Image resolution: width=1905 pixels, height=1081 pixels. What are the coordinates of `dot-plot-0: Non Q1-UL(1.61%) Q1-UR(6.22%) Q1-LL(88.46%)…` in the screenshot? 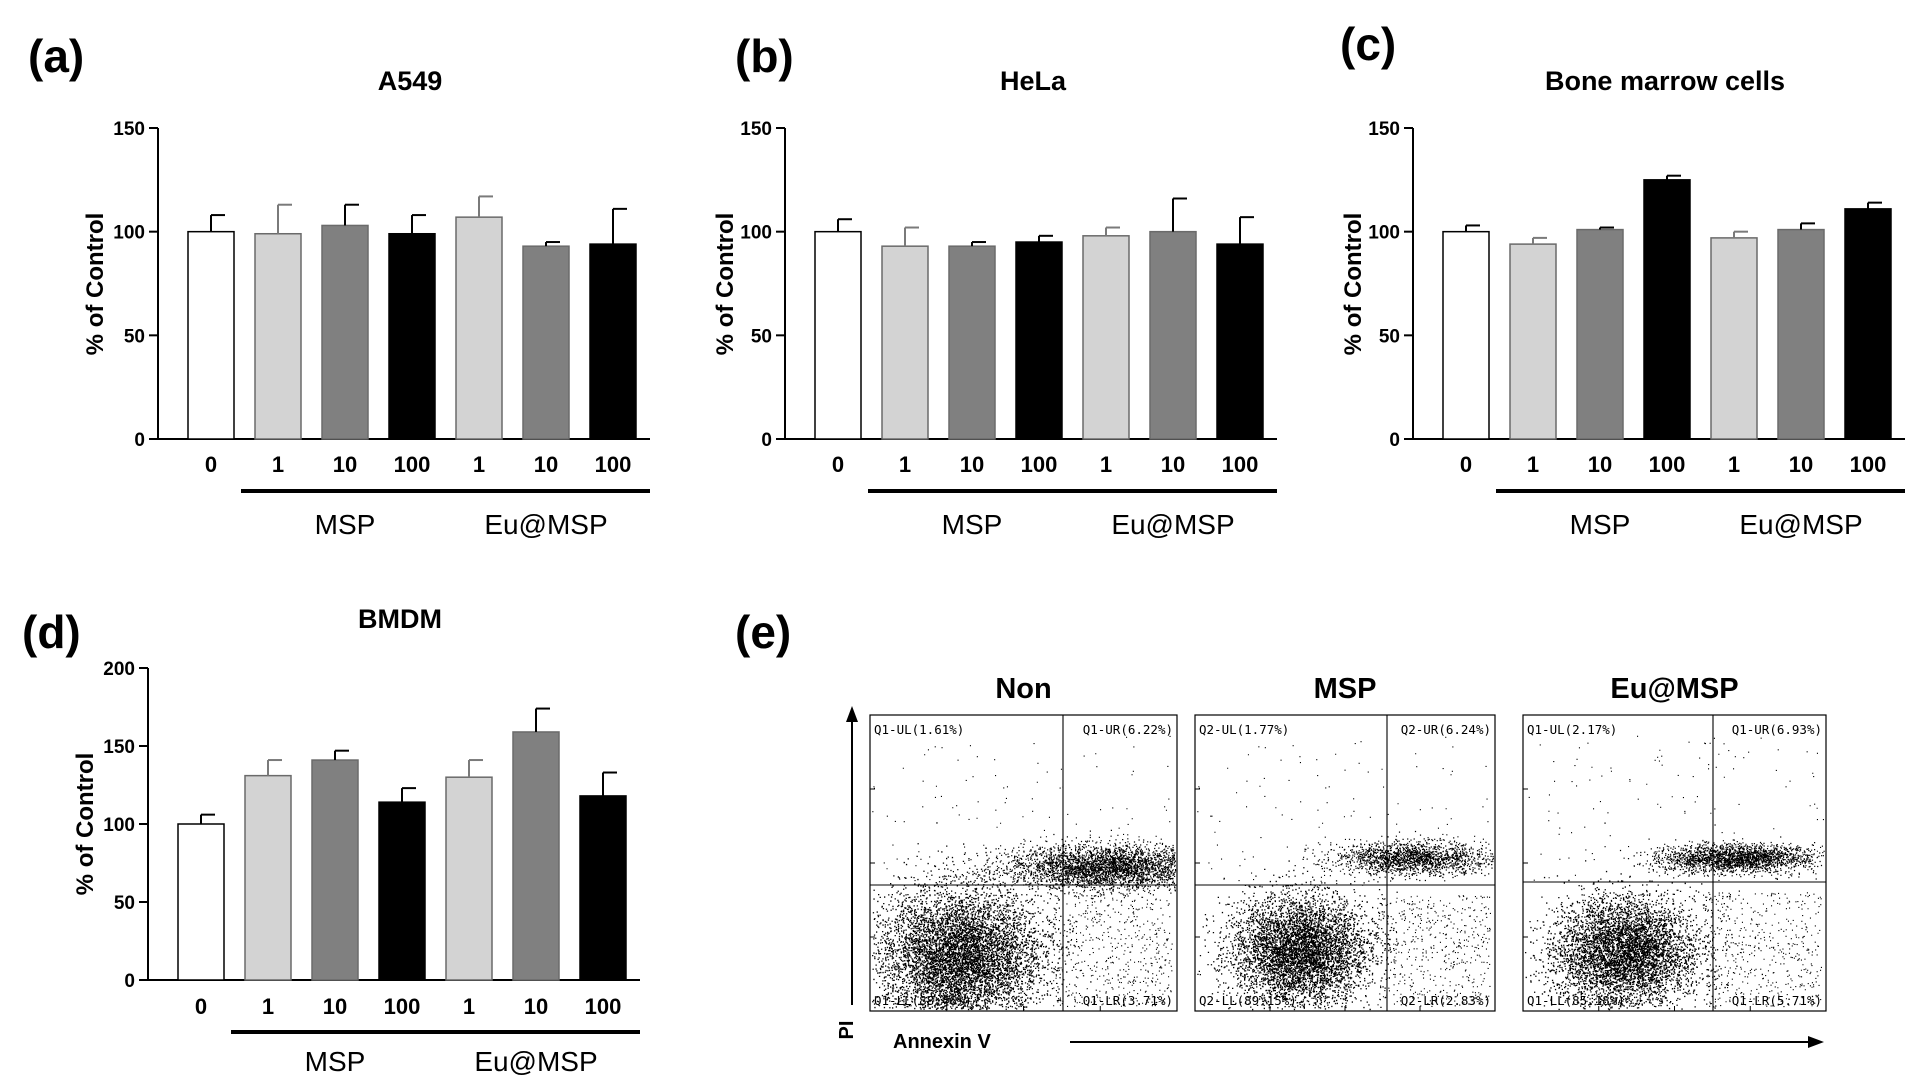 It's located at (1023, 842).